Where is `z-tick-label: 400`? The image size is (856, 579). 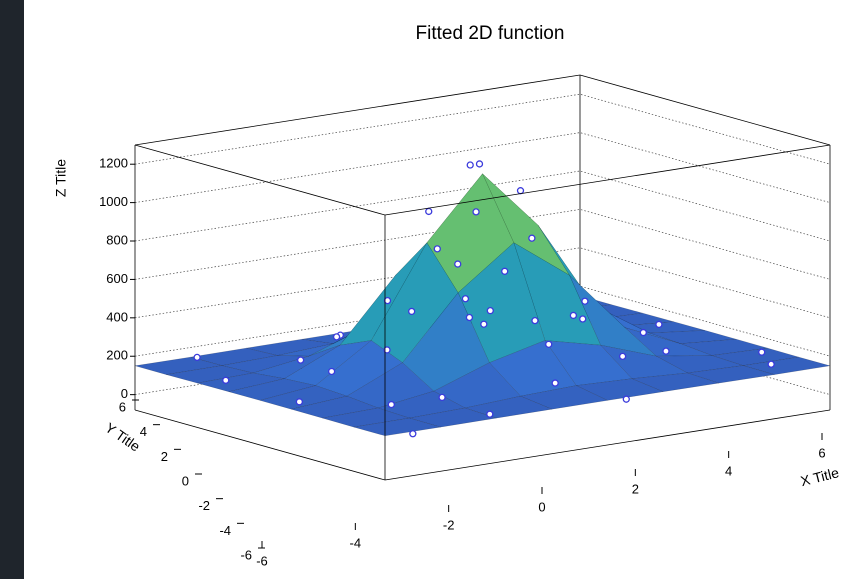 z-tick-label: 400 is located at coordinates (117, 316).